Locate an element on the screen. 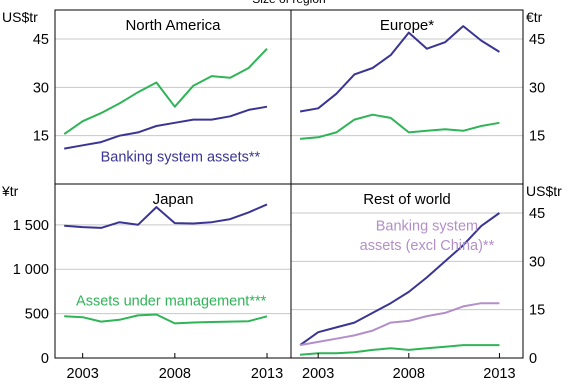  x-tick-label-rest_of_world-0: 2003 is located at coordinates (318, 374).